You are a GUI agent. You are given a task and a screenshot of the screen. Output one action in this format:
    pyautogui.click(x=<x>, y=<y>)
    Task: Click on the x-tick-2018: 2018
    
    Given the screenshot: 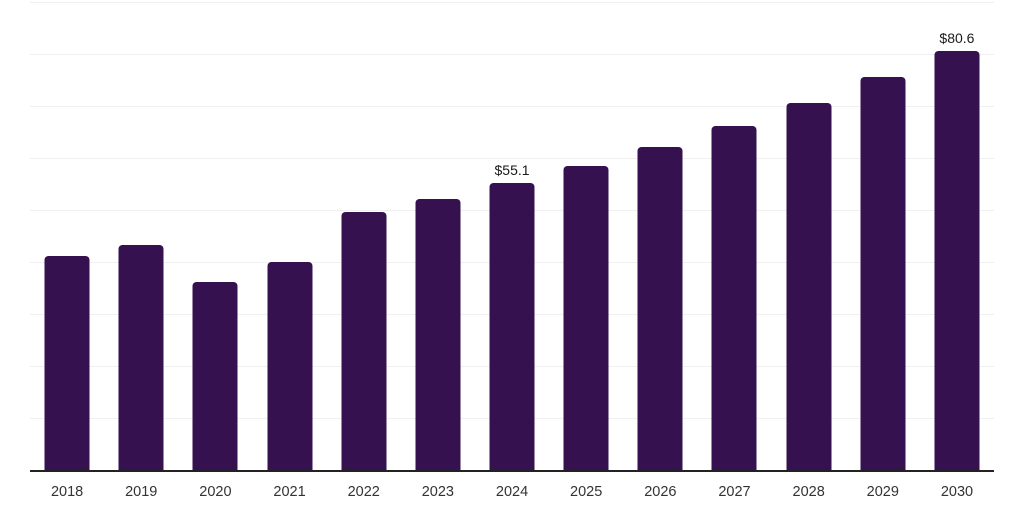 What is the action you would take?
    pyautogui.click(x=67, y=492)
    